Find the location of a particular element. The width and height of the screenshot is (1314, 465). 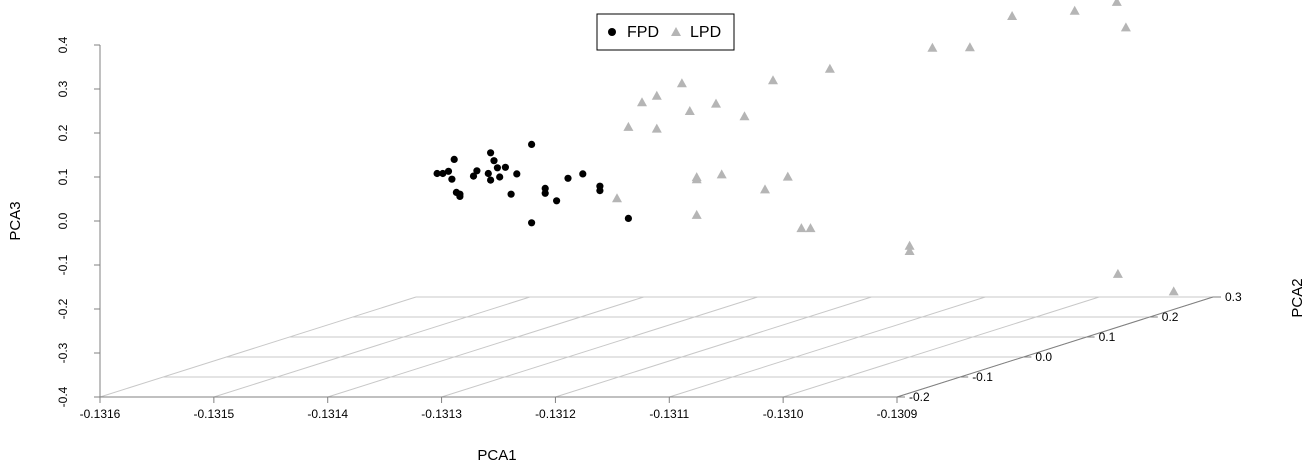

z-tick-label-2: 0.0 is located at coordinates (1043, 357).